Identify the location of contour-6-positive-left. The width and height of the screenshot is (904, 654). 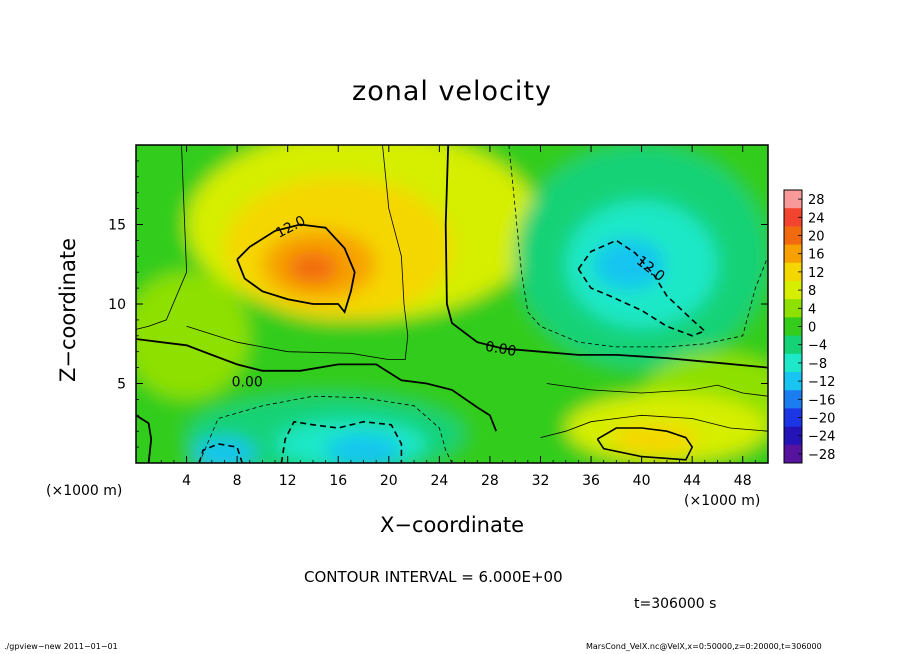
(162, 237).